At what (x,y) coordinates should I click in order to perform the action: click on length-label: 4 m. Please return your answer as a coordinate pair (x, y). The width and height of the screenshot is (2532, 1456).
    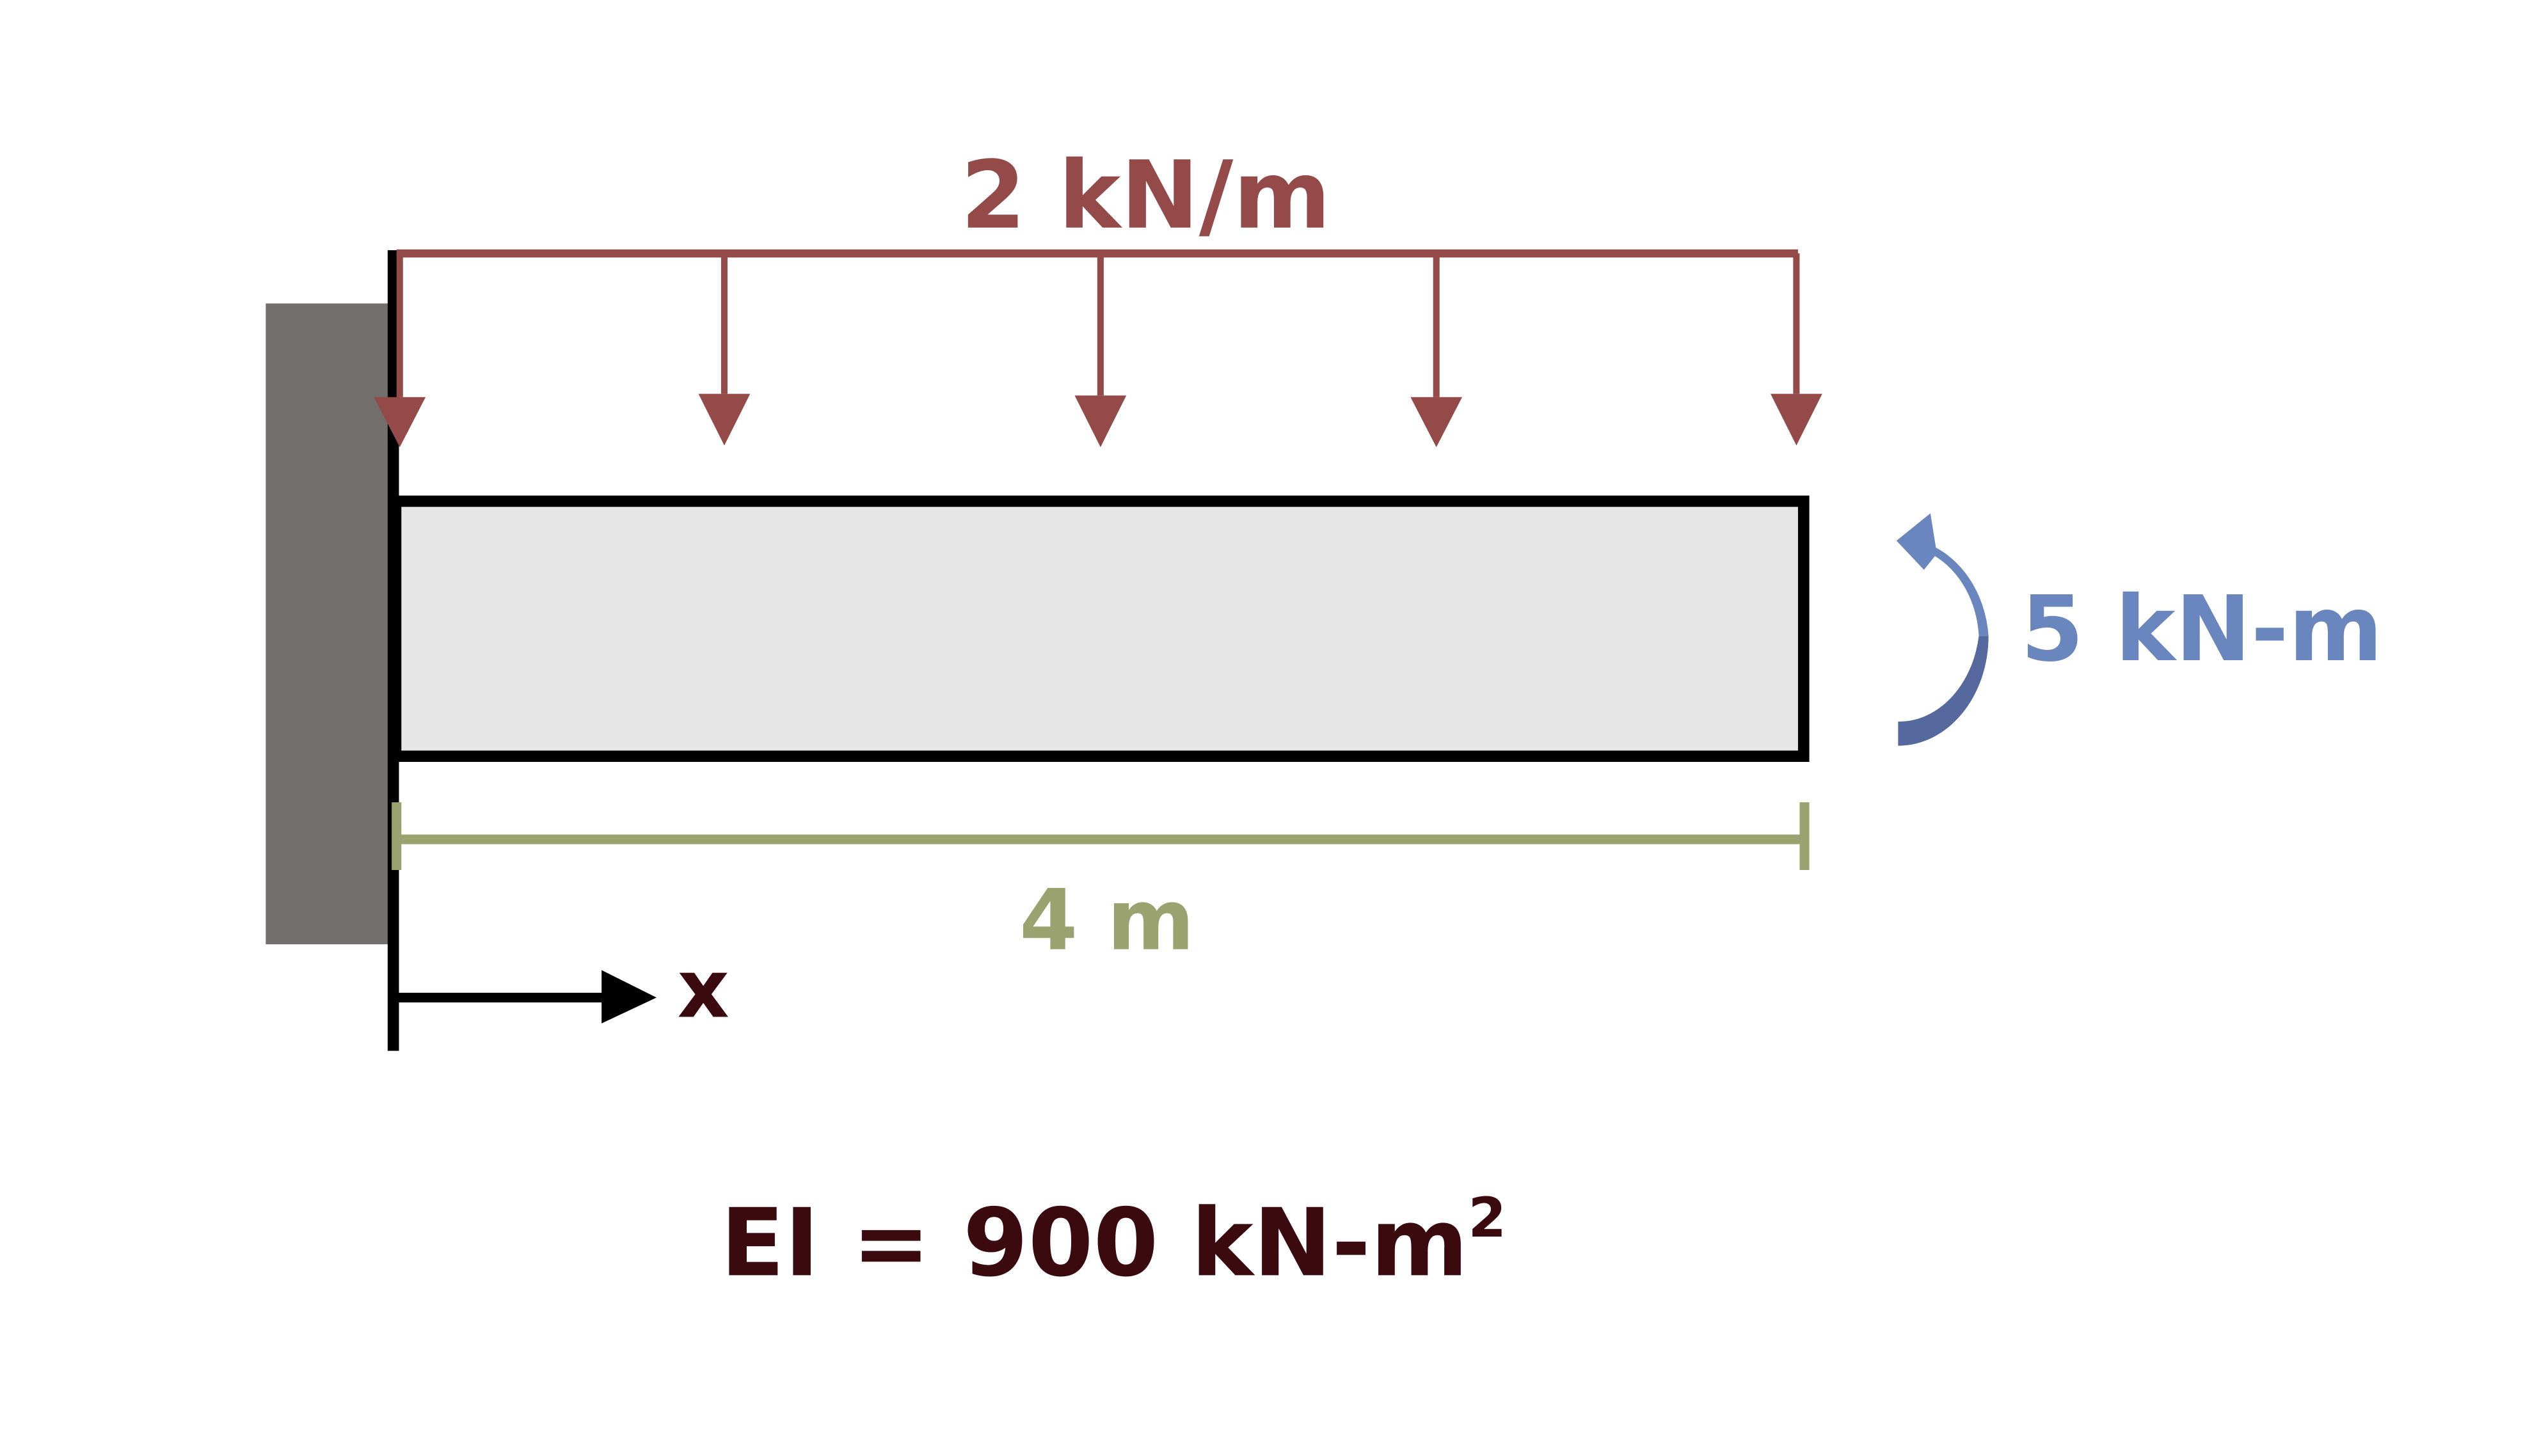
    Looking at the image, I should click on (1107, 920).